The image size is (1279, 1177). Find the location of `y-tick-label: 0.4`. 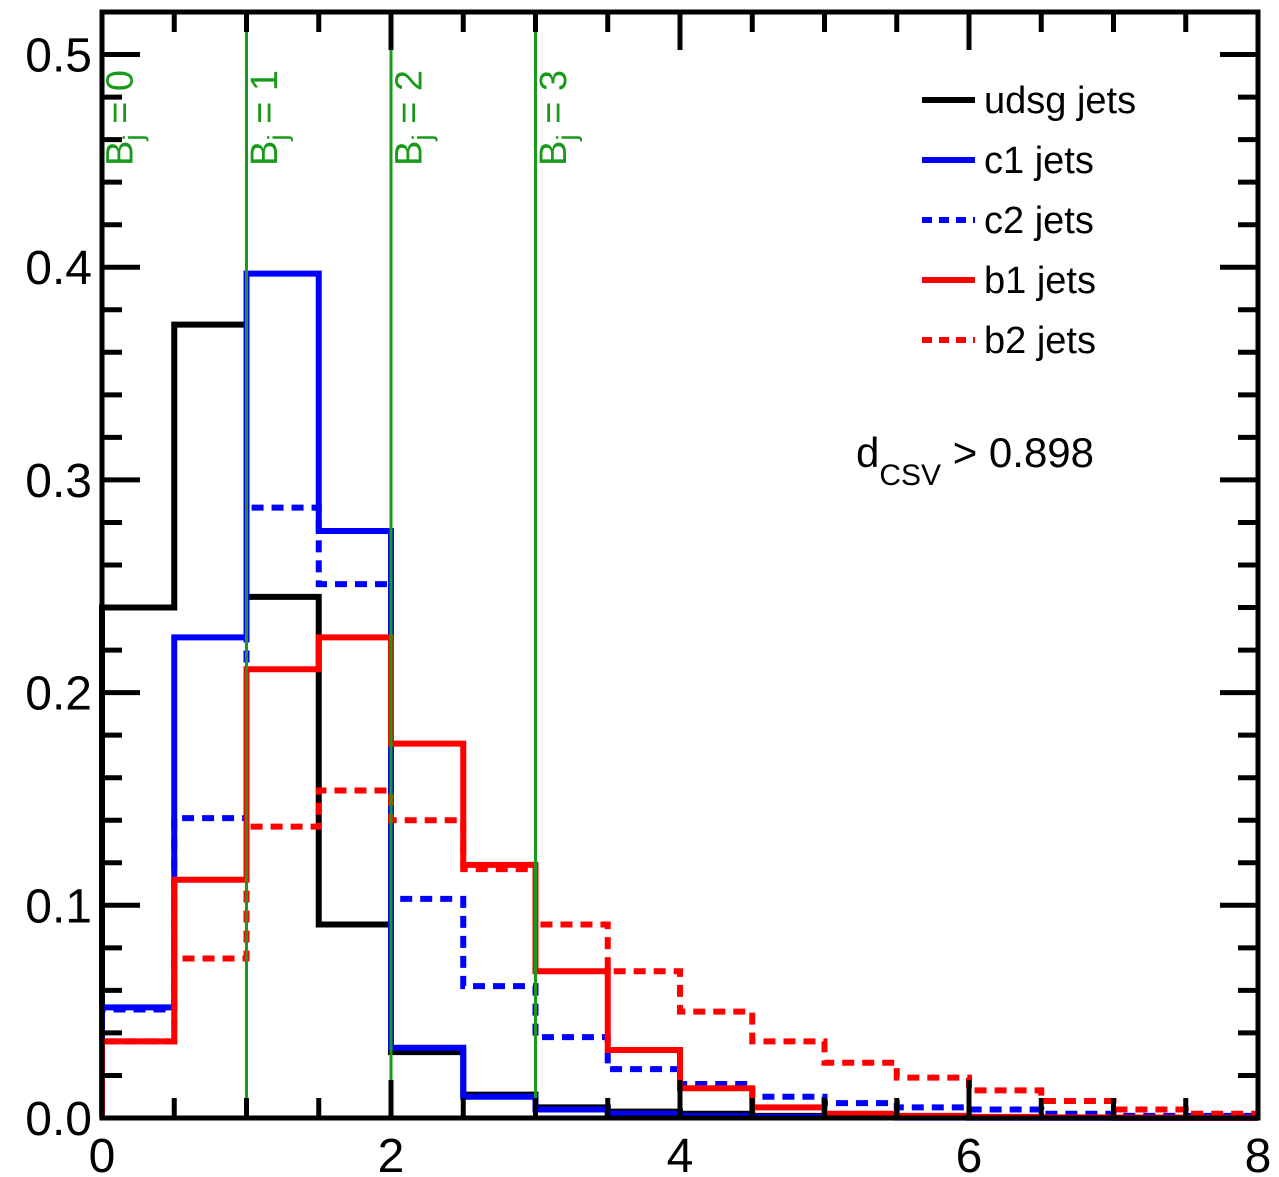

y-tick-label: 0.4 is located at coordinates (58, 268).